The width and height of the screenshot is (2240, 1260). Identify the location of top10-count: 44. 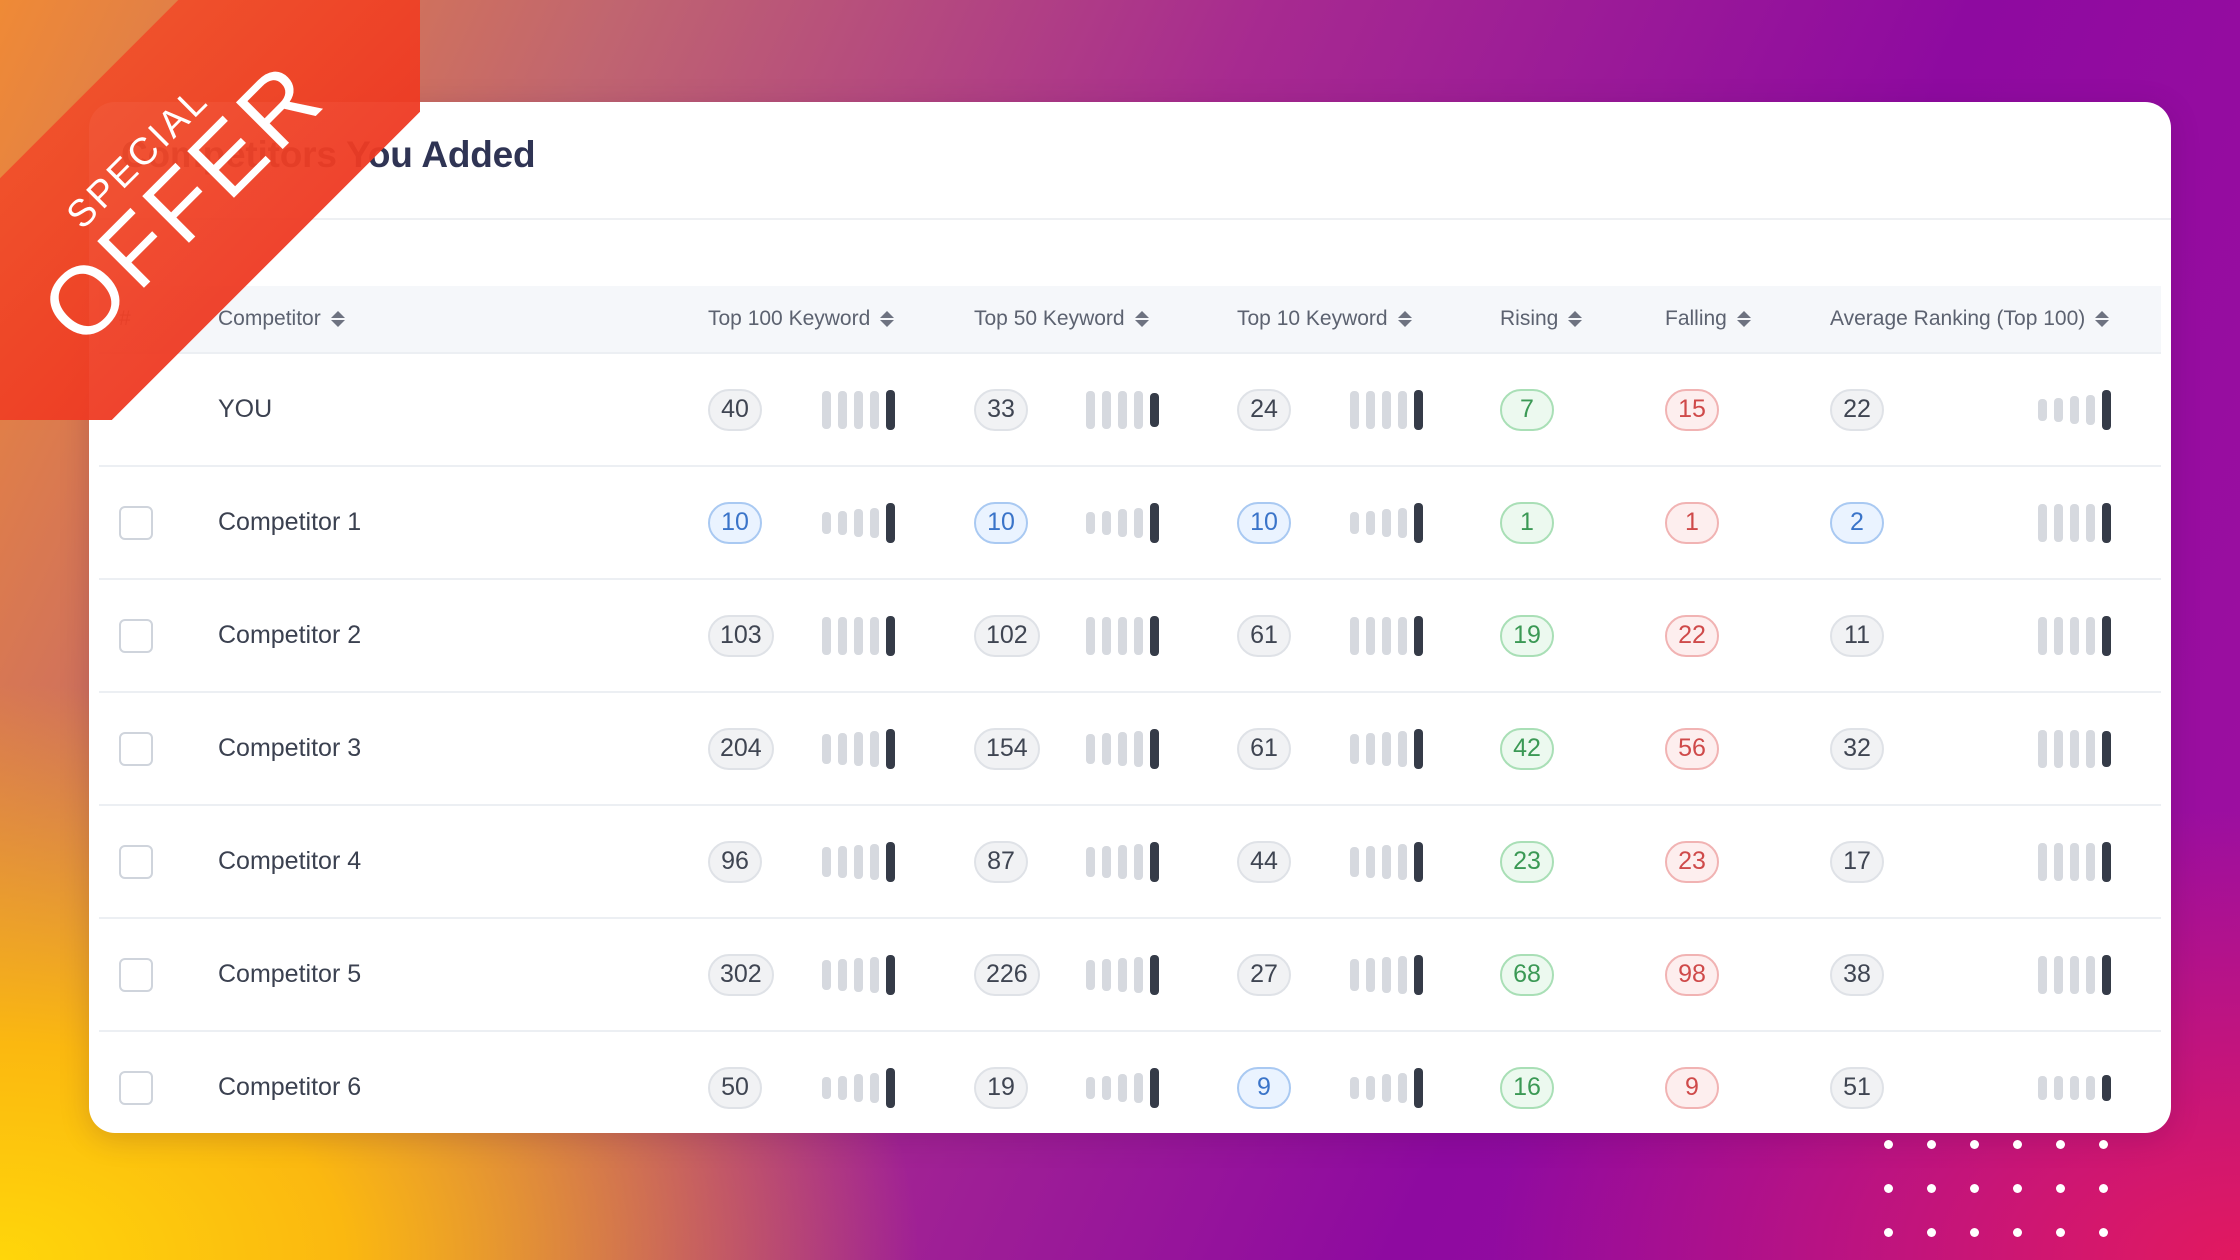
(1264, 861).